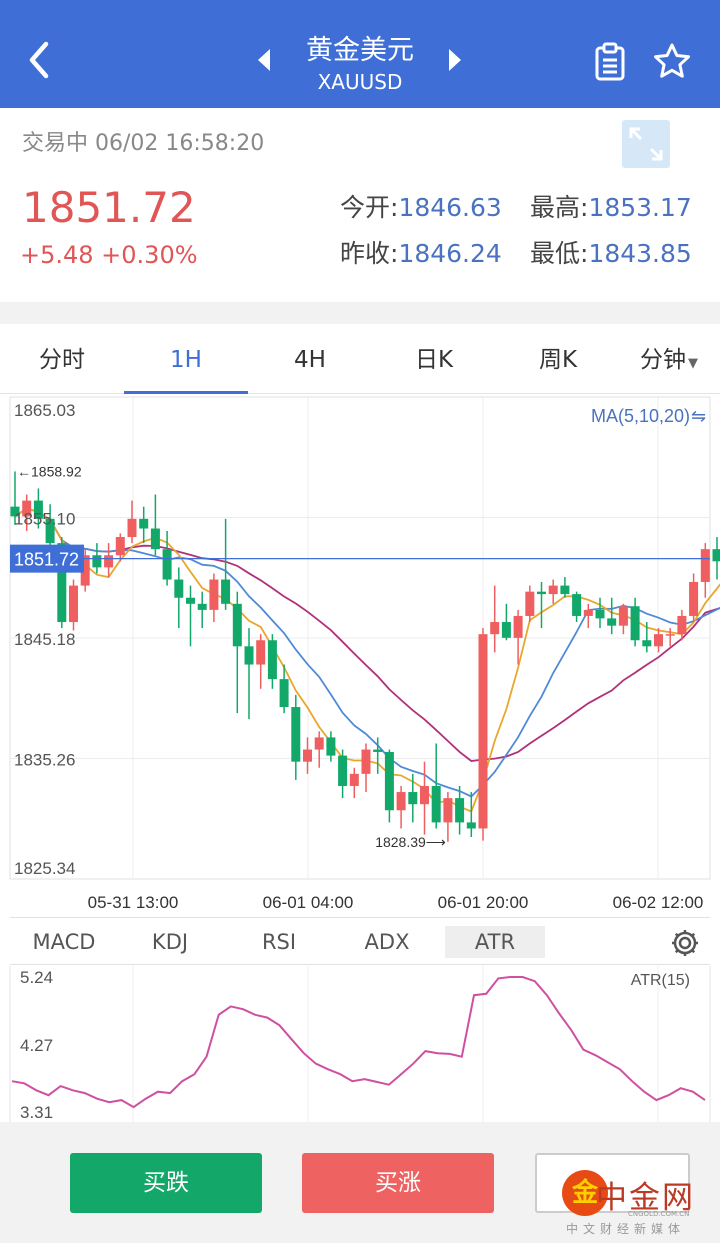  I want to click on low-stat: 最低:1843.85, so click(611, 252).